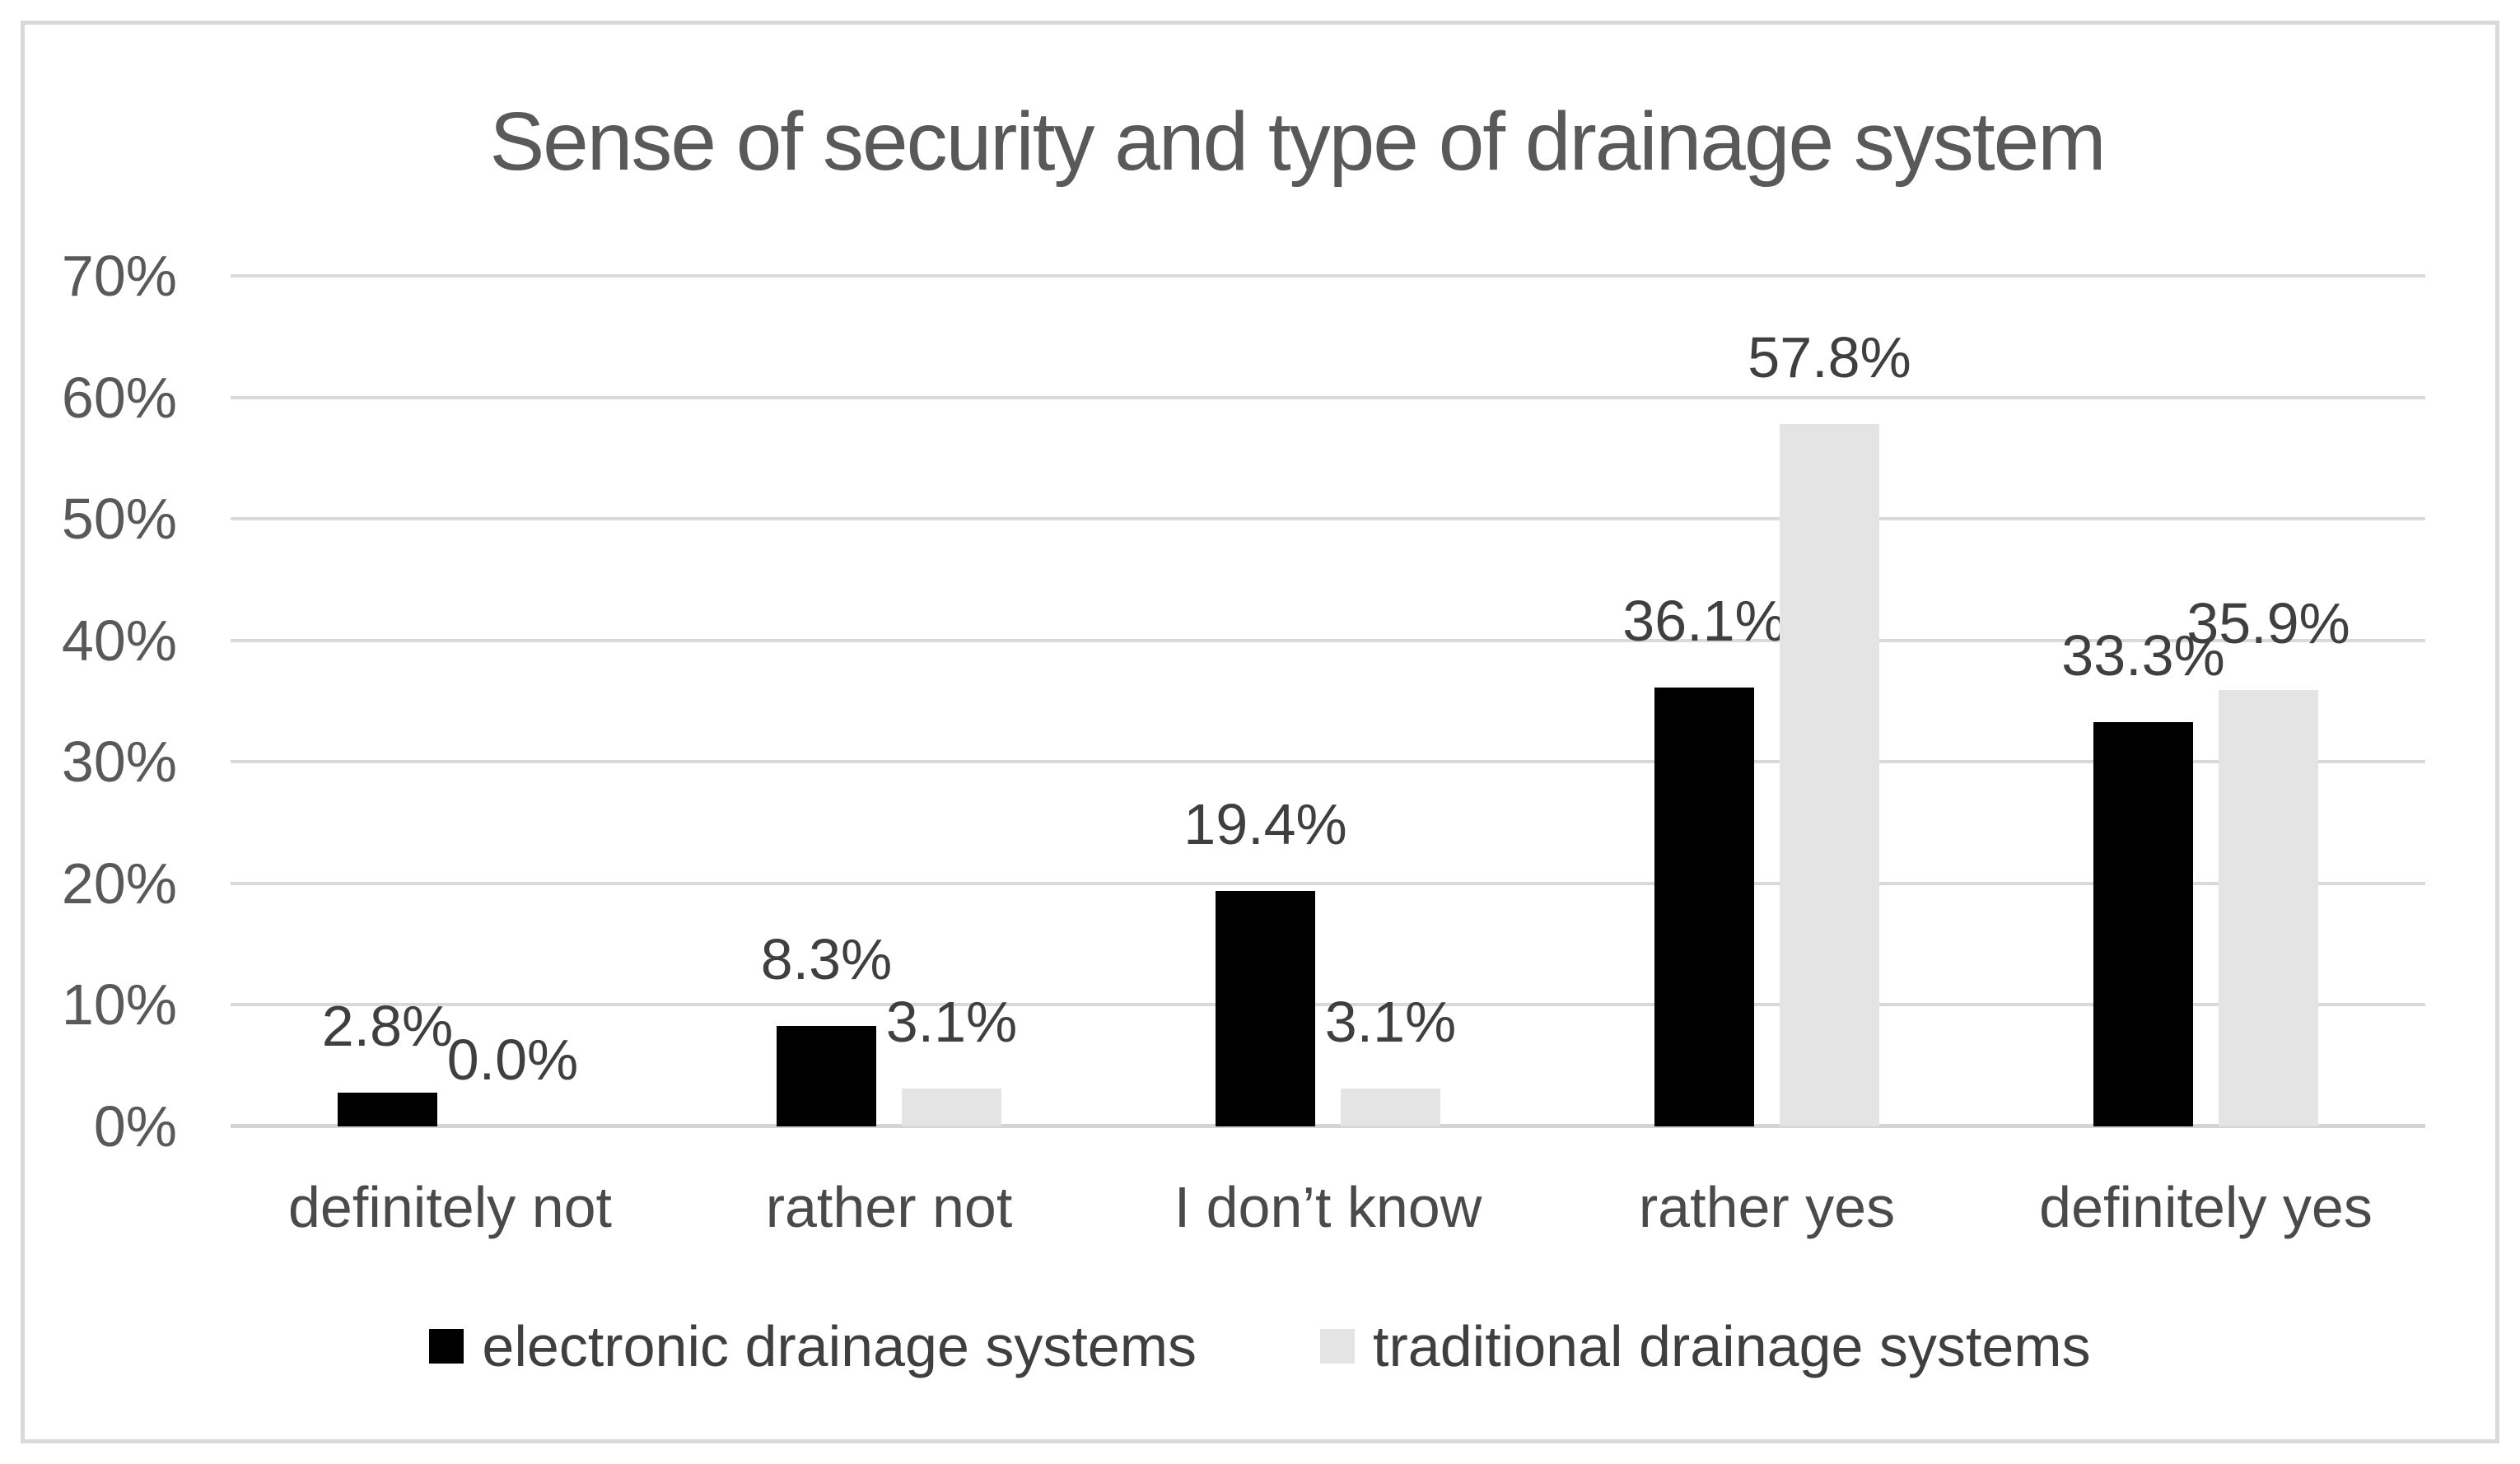 This screenshot has height=1464, width=2520. I want to click on bar-value-label: 35.9%, so click(2268, 623).